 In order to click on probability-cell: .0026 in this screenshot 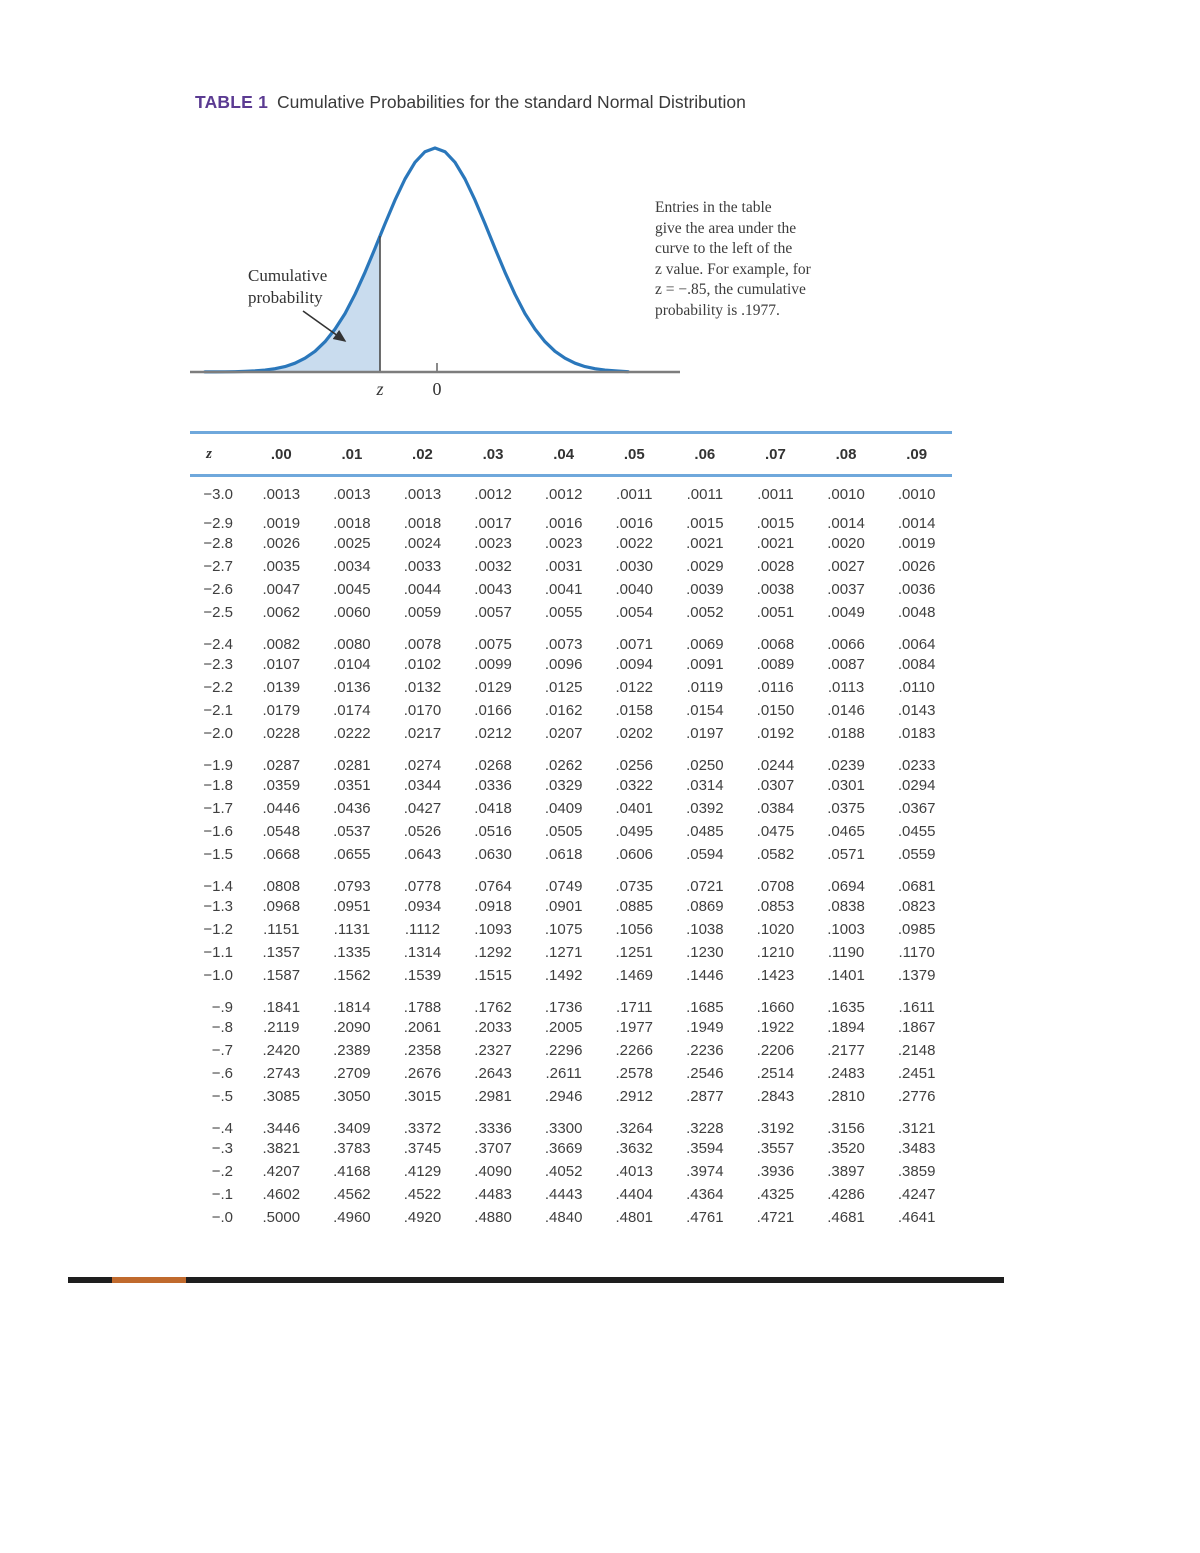, I will do `click(916, 566)`.